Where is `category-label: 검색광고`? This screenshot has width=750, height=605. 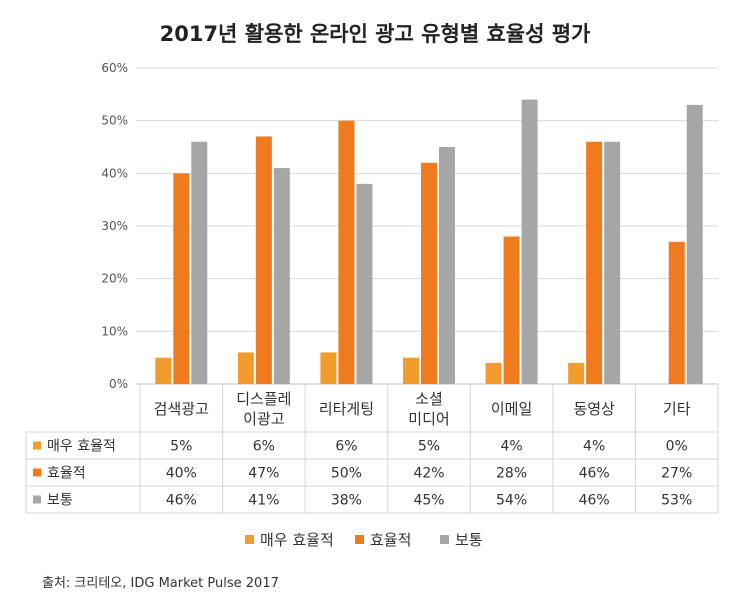
category-label: 검색광고 is located at coordinates (181, 409).